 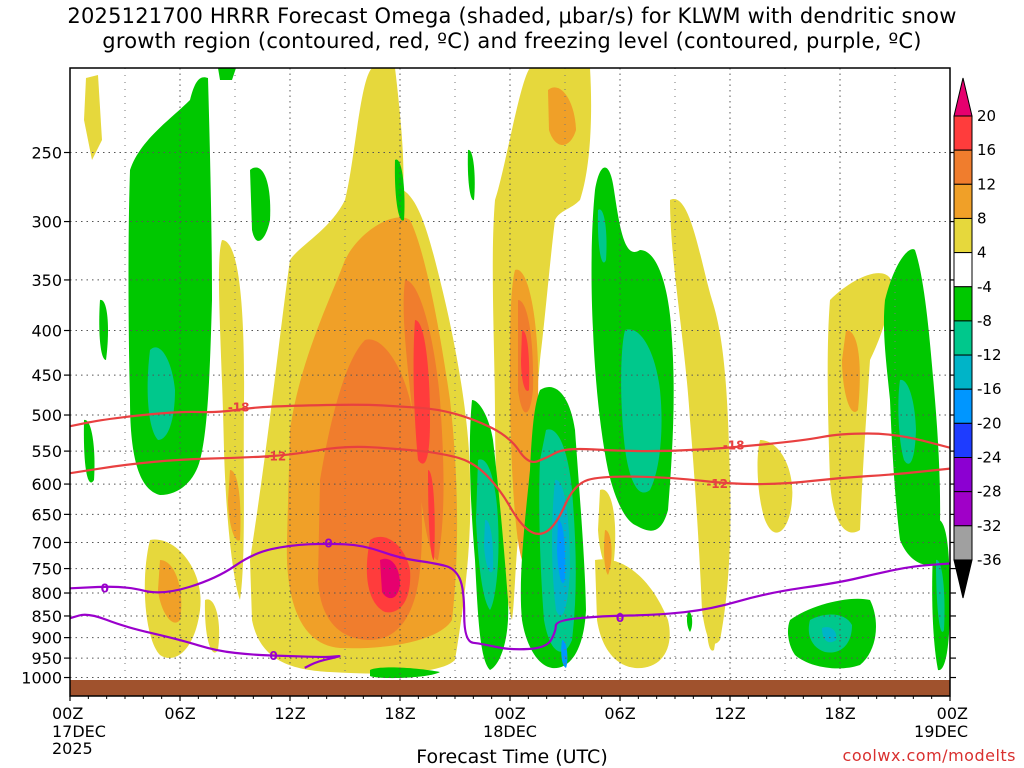 I want to click on colorbar-label-1: 16, so click(x=986, y=150).